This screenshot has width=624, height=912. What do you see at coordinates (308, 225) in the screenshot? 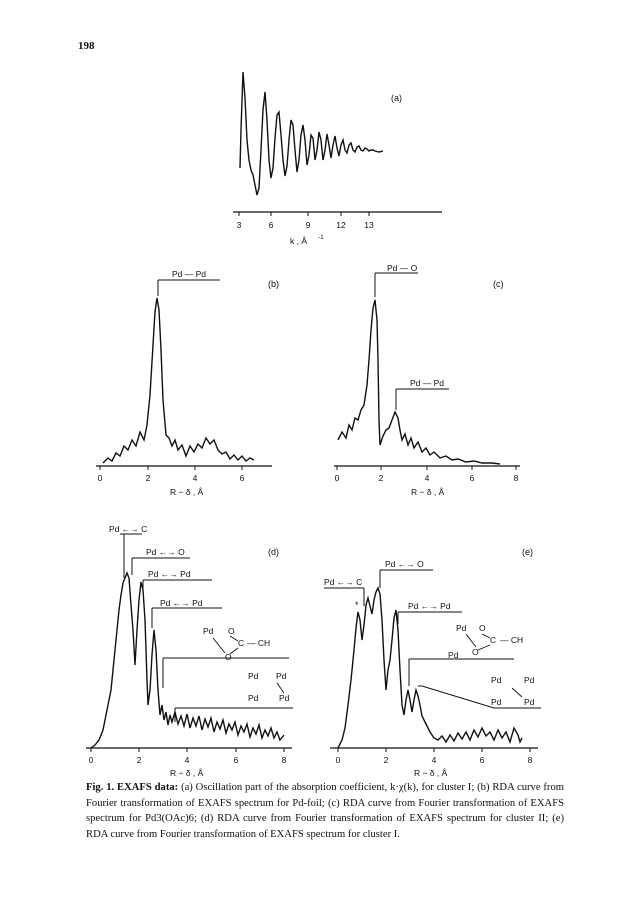
I see `panel-a-tick-label: 9` at bounding box center [308, 225].